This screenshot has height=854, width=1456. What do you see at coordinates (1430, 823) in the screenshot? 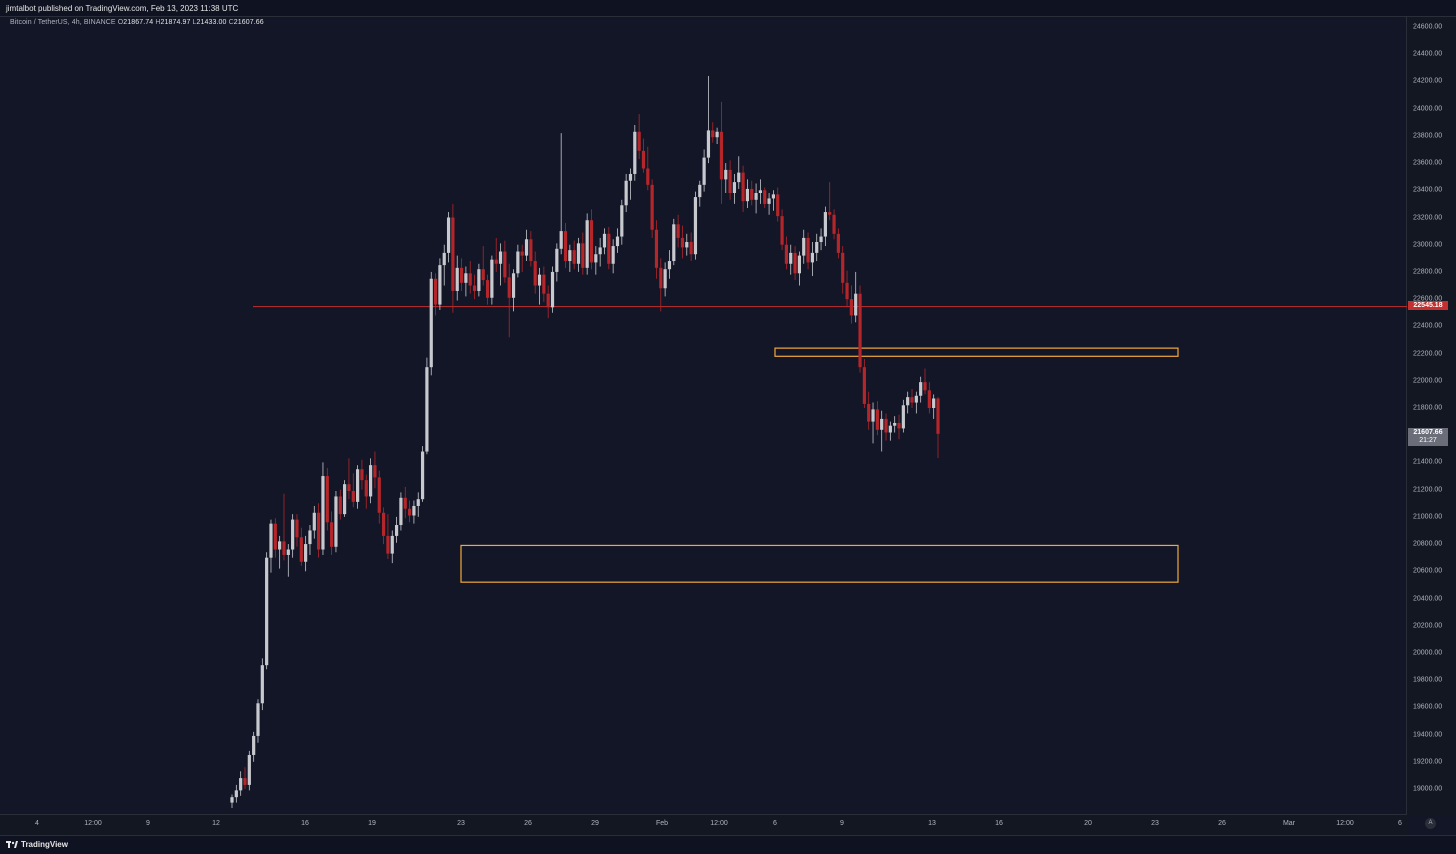
I see `auto-scale-button: A` at bounding box center [1430, 823].